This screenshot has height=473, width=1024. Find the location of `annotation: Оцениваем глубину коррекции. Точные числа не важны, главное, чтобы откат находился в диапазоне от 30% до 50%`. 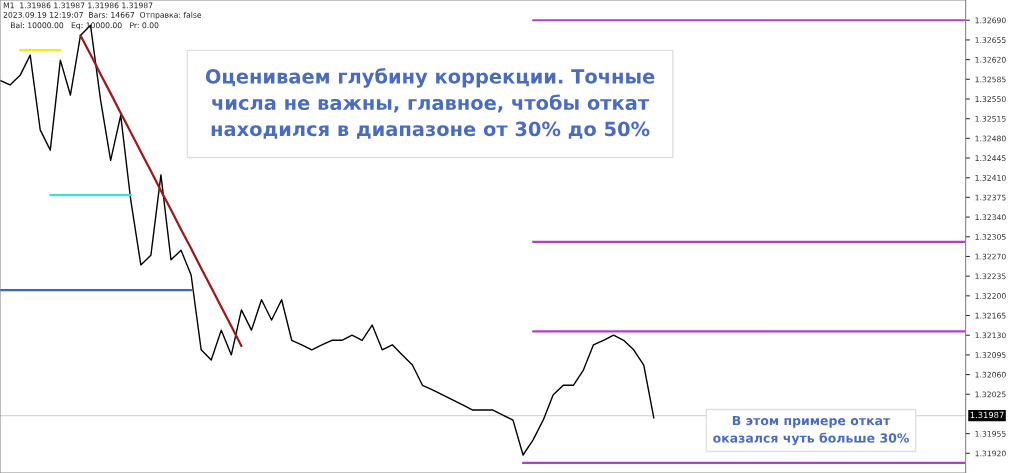

annotation: Оцениваем глубину коррекции. Точные числа не важны, главное, чтобы откат находился в диапазоне от 30% до 50% is located at coordinates (430, 103).